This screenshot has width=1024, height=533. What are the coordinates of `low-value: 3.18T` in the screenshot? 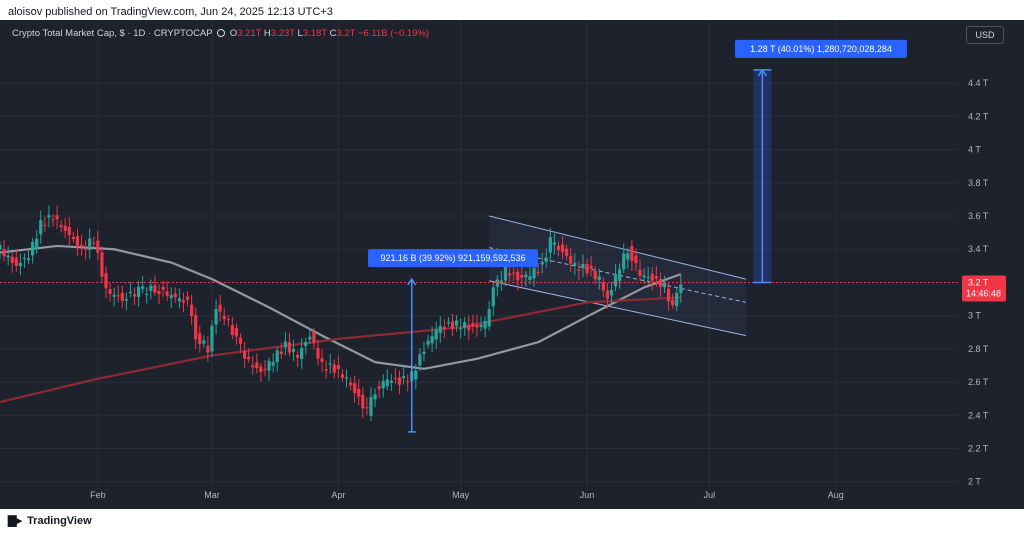 It's located at (314, 33).